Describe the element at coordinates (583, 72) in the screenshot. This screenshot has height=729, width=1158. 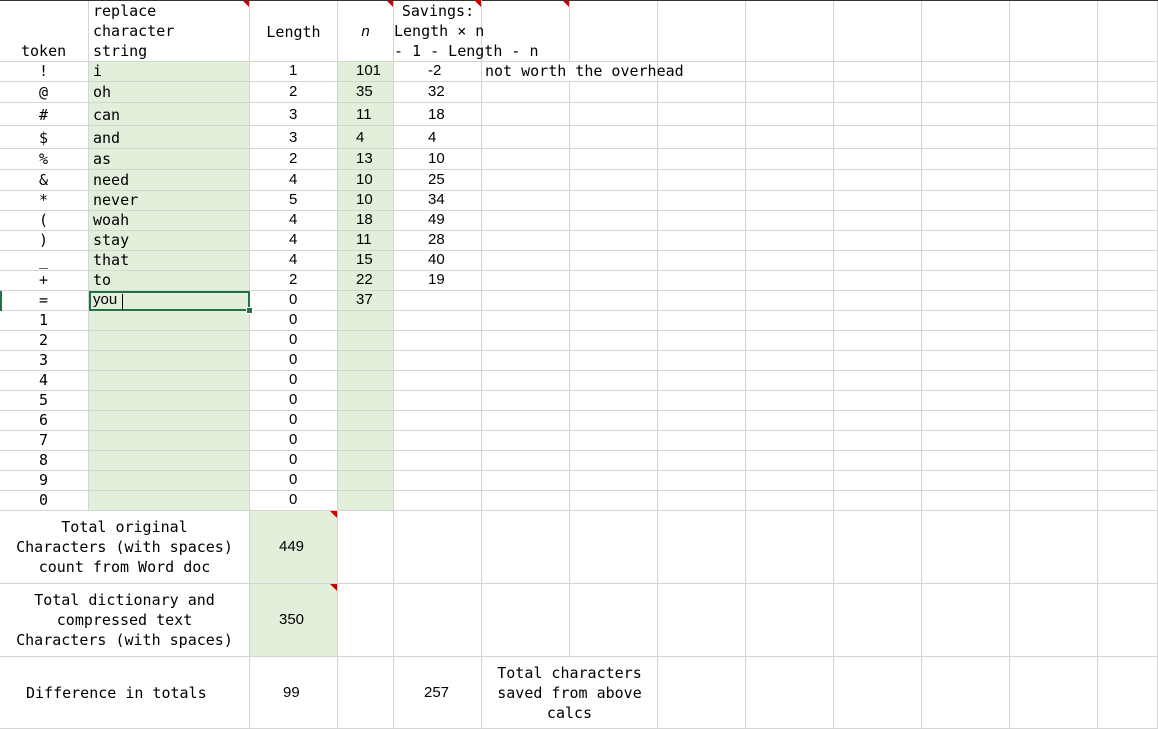
I see `note-cell: not worth the overhead` at that location.